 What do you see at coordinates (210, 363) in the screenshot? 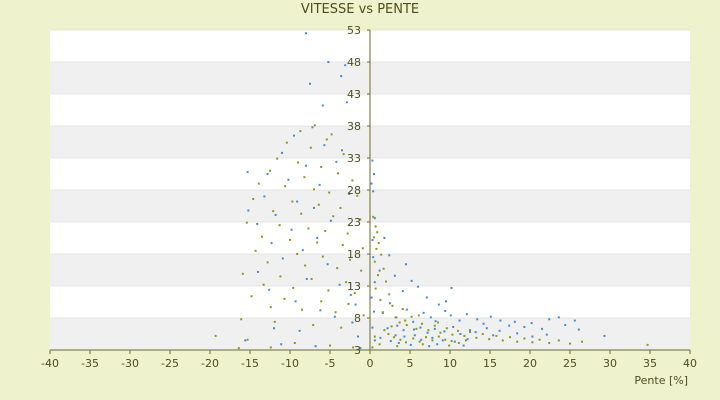
I see `x-tick-label: -20` at bounding box center [210, 363].